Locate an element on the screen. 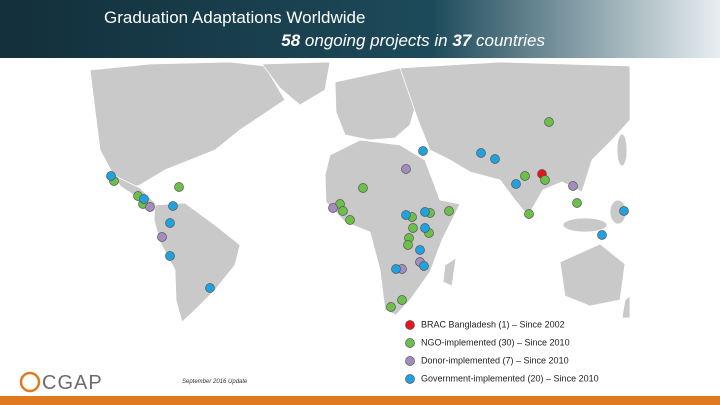 Image resolution: width=720 pixels, height=405 pixels. legend-label: NGO-implemented (30) – Since 2010 is located at coordinates (495, 342).